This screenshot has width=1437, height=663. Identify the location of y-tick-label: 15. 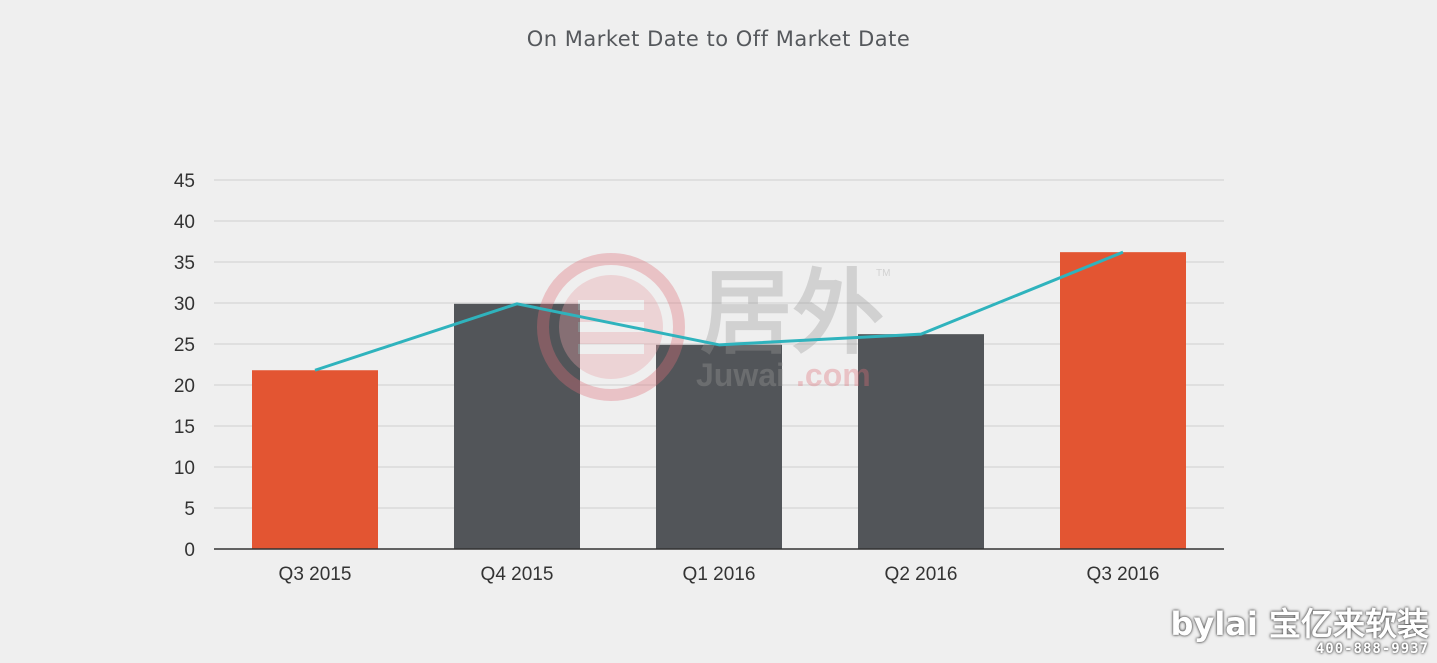
(184, 427).